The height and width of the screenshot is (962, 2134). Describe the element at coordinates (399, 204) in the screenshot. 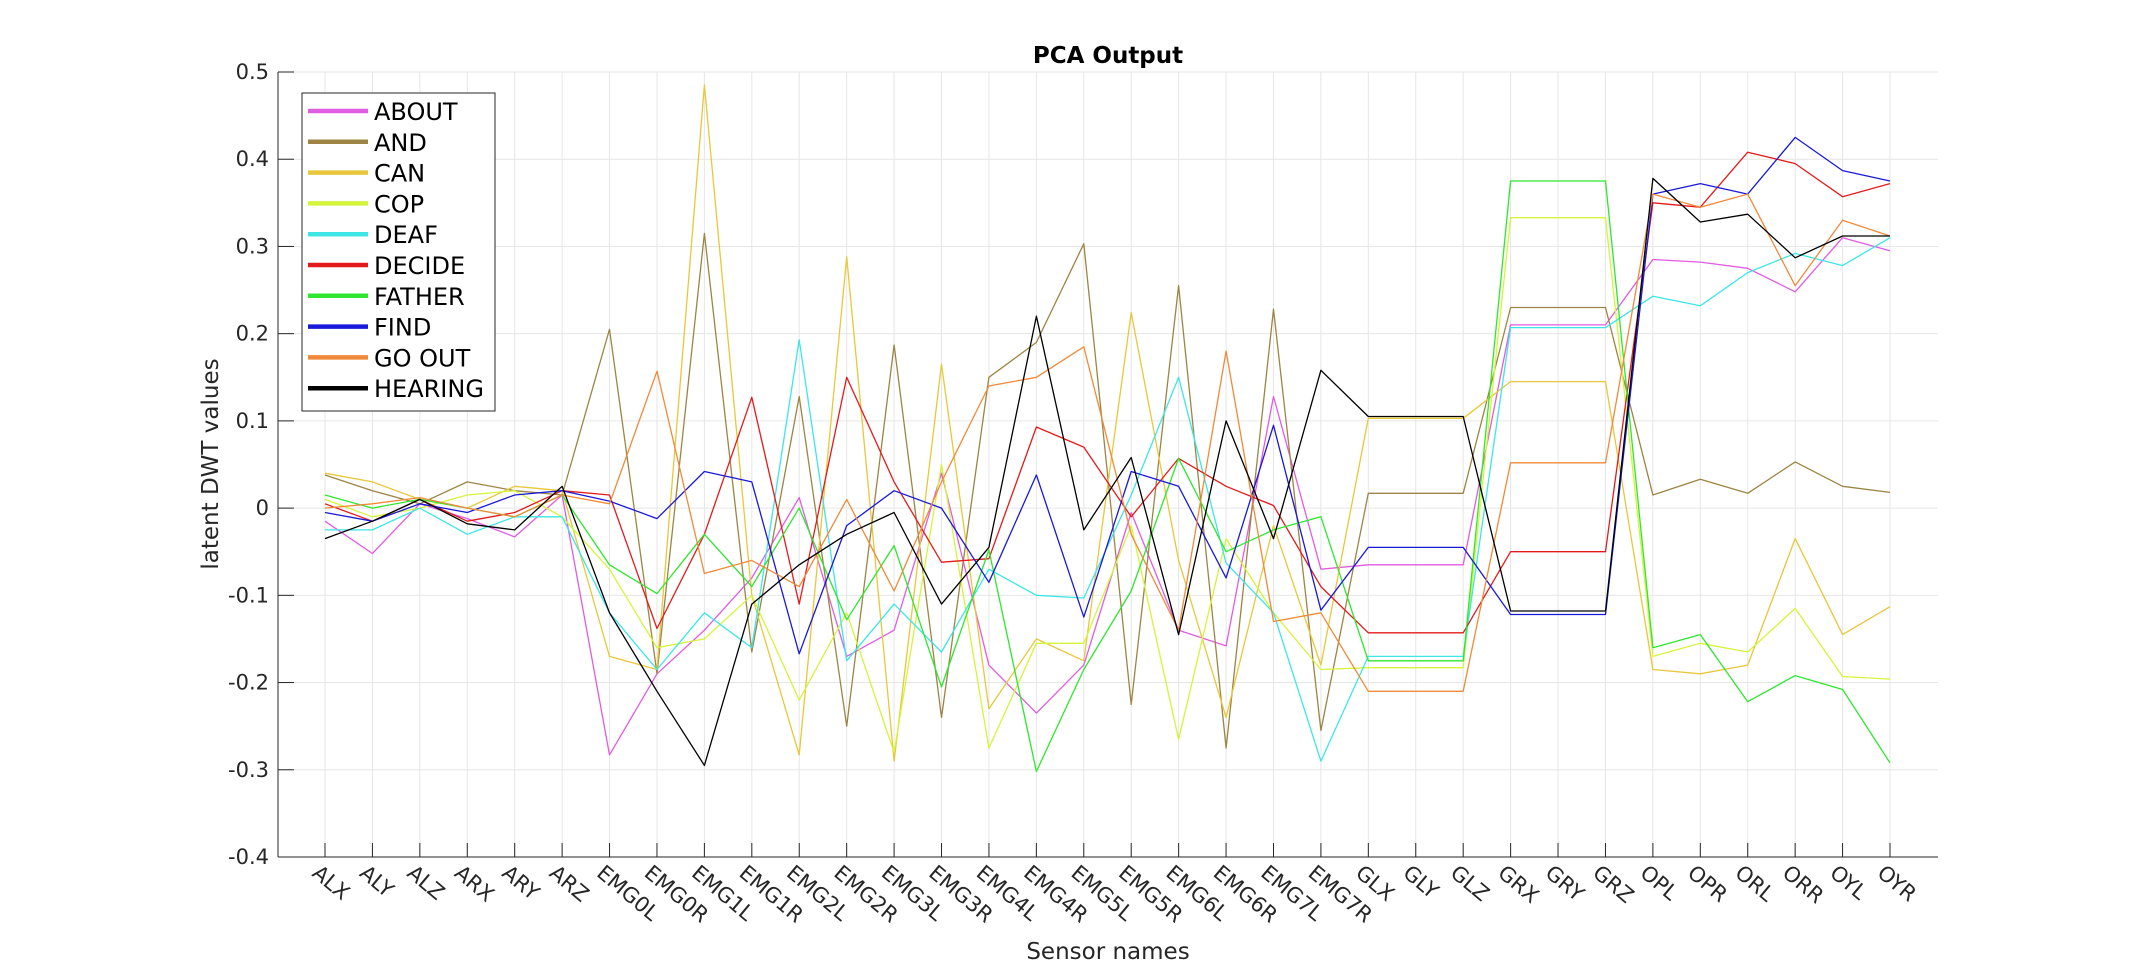

I see `legend-label-cop: COP` at that location.